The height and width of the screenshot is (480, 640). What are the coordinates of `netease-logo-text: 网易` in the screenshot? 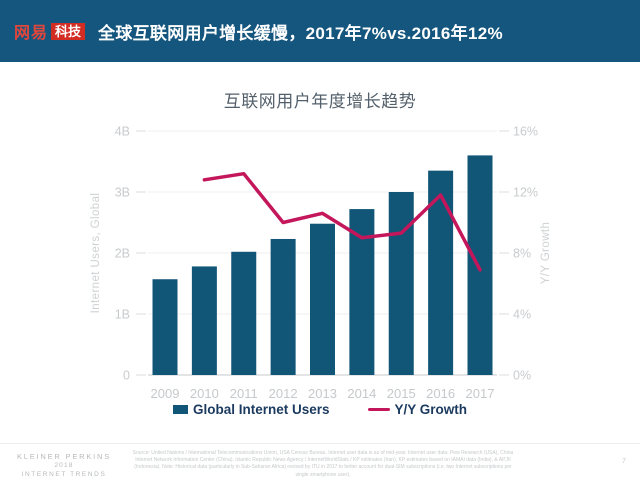 It's located at (31, 33).